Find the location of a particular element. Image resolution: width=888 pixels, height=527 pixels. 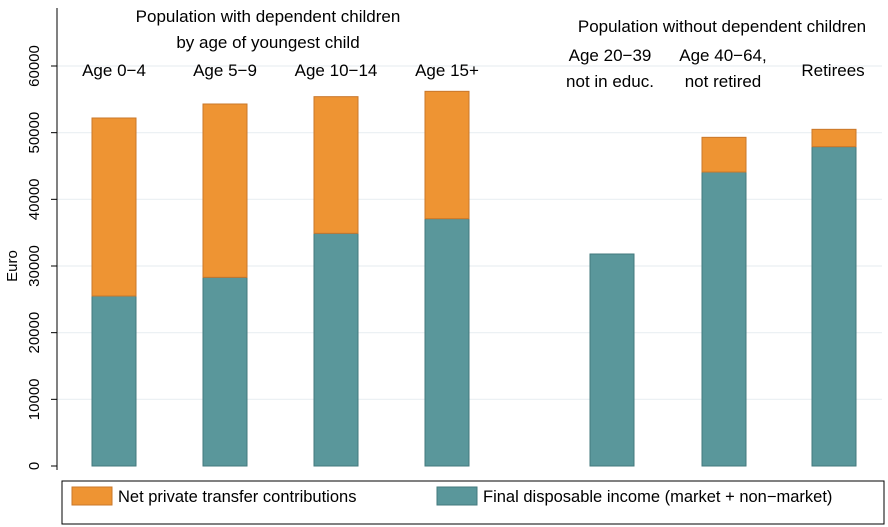

category-label: not retired is located at coordinates (723, 81).